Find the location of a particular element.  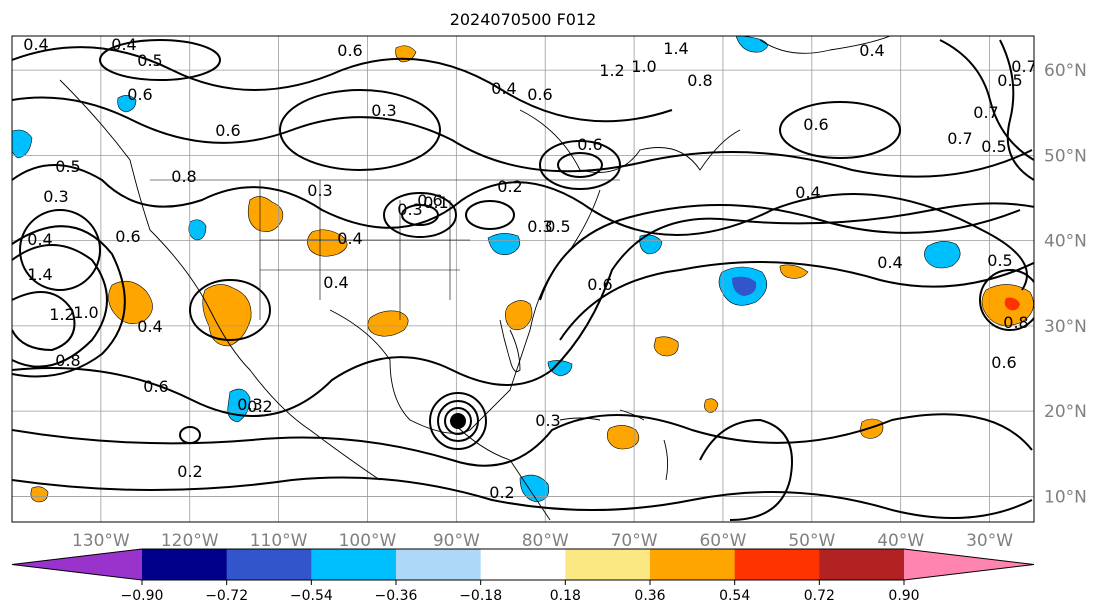

lon-tick-label: 90°W is located at coordinates (456, 541).